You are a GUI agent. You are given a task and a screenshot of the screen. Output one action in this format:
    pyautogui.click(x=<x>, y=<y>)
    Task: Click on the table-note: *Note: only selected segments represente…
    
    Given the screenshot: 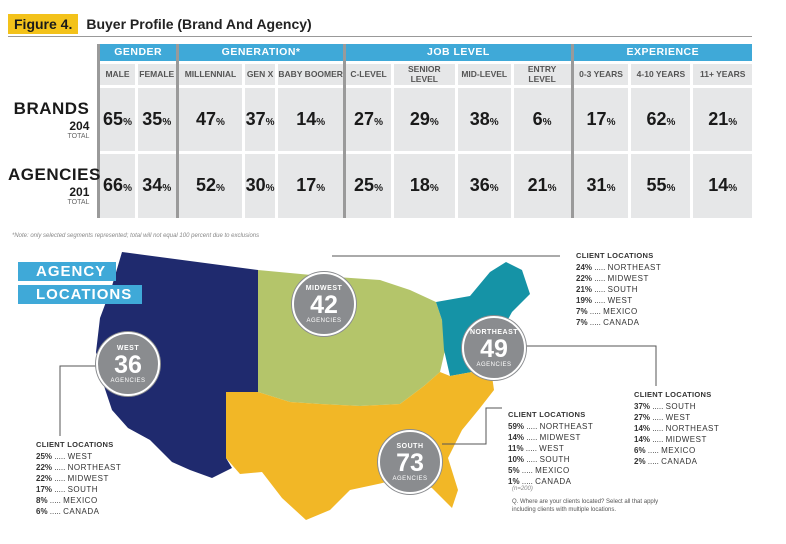 What is the action you would take?
    pyautogui.click(x=136, y=236)
    